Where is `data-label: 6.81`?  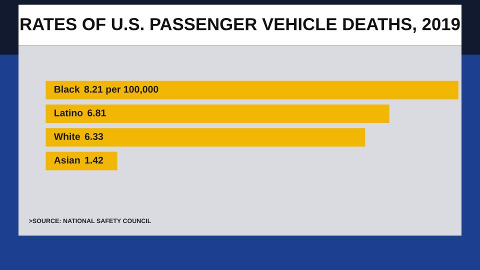 data-label: 6.81 is located at coordinates (97, 112).